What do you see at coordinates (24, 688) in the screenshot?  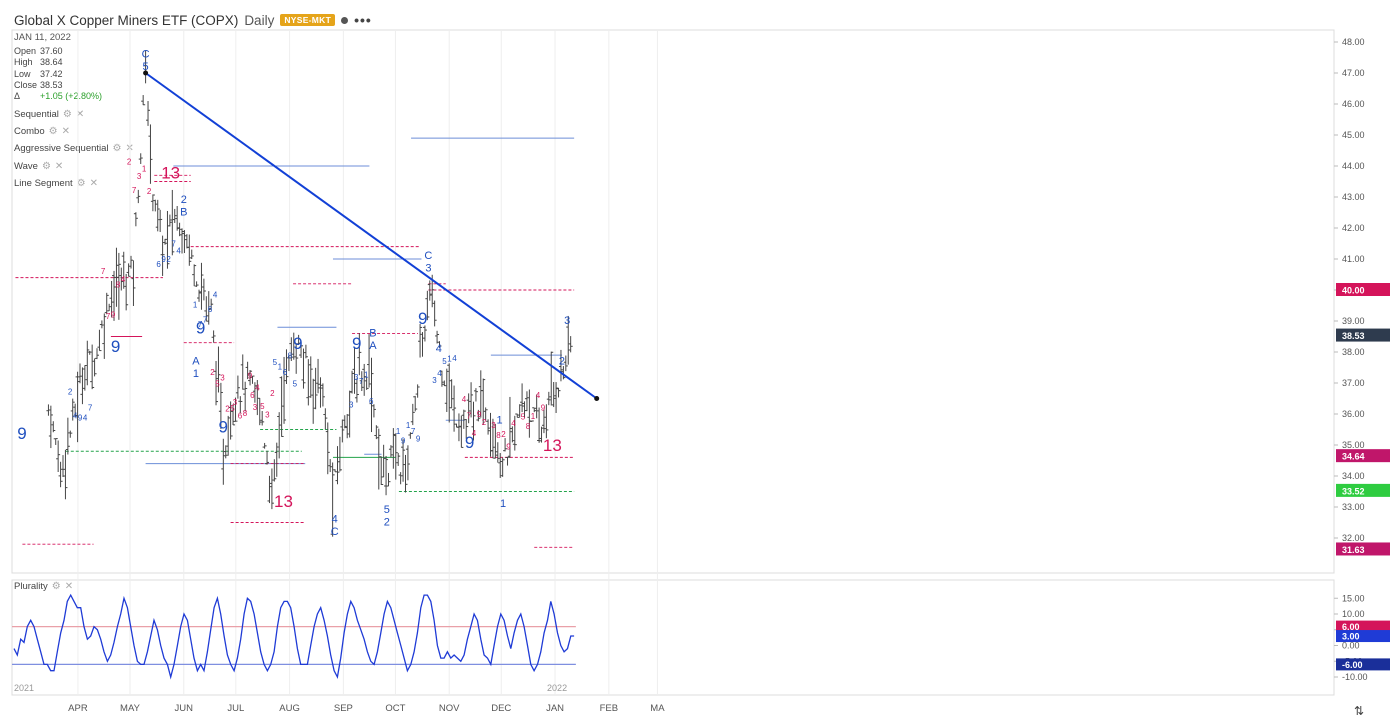 I see `year-label: 2021` at bounding box center [24, 688].